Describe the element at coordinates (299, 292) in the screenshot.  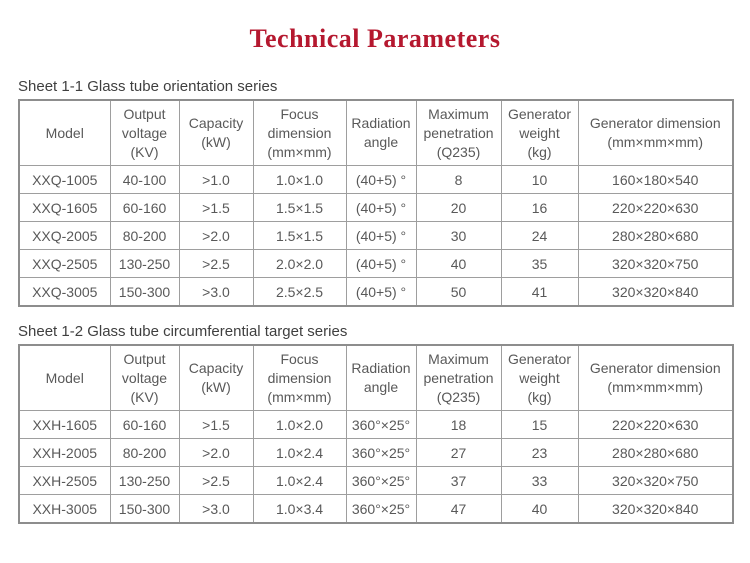
I see `table-cell: 2.5×2.5` at that location.